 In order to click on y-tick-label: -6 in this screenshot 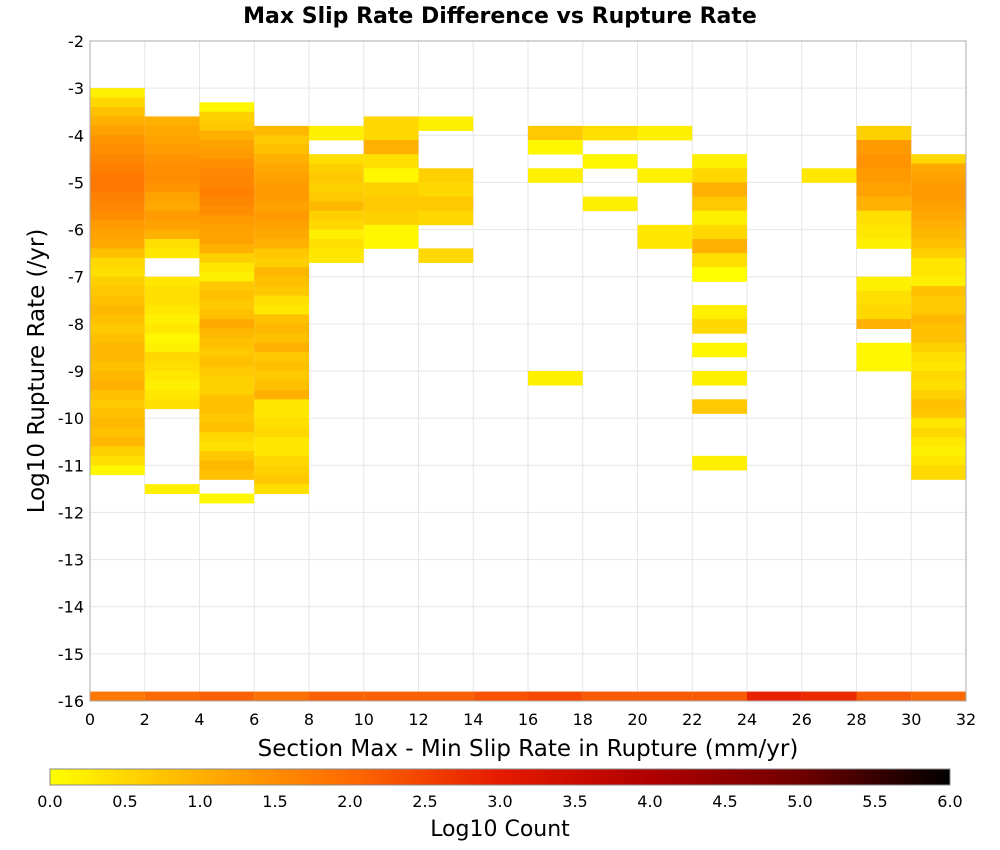, I will do `click(76, 230)`.